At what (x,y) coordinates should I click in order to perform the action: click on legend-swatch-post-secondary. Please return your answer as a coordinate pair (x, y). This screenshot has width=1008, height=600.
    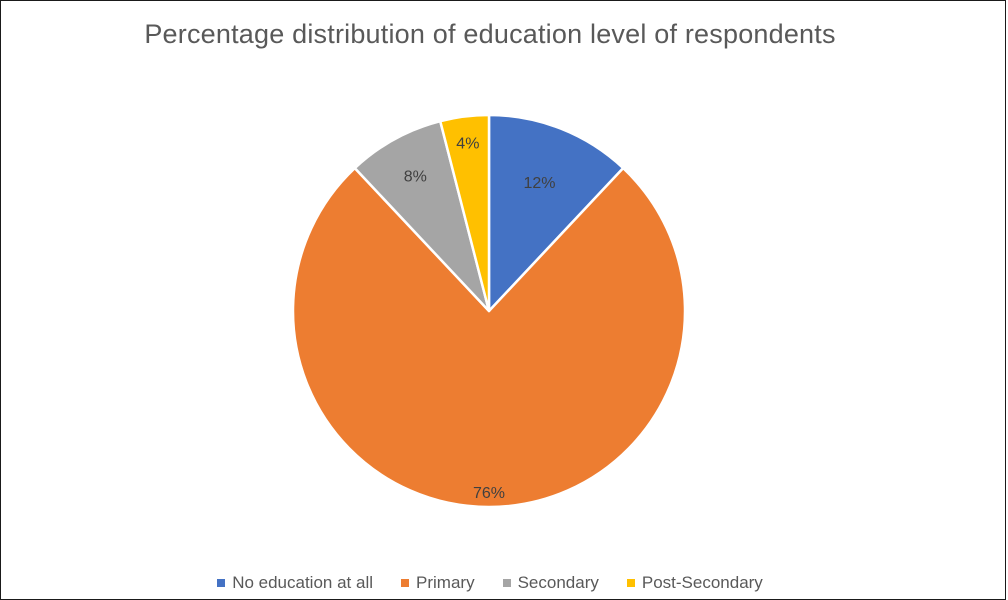
    Looking at the image, I should click on (630, 583).